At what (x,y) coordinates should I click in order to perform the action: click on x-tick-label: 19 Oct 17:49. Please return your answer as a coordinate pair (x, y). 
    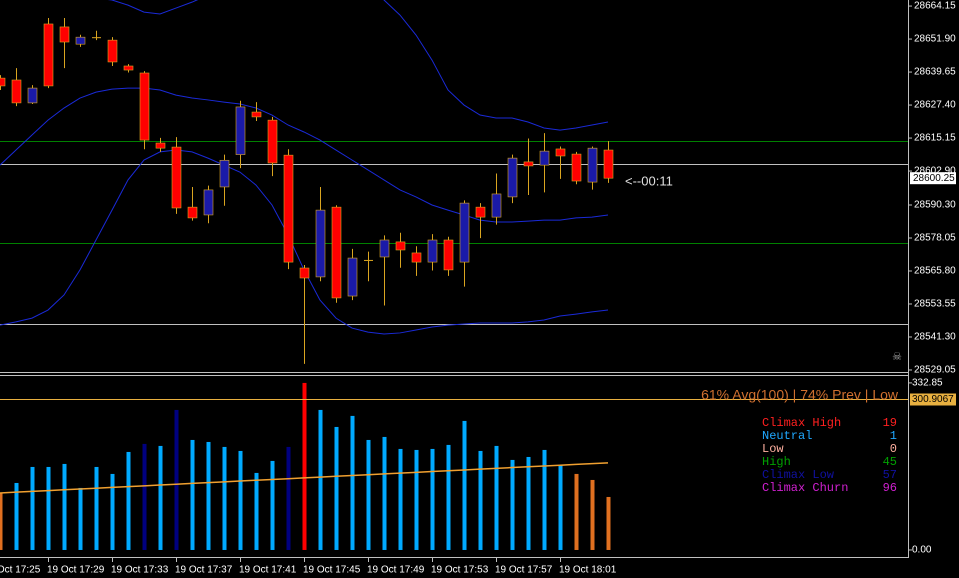
    Looking at the image, I should click on (396, 570).